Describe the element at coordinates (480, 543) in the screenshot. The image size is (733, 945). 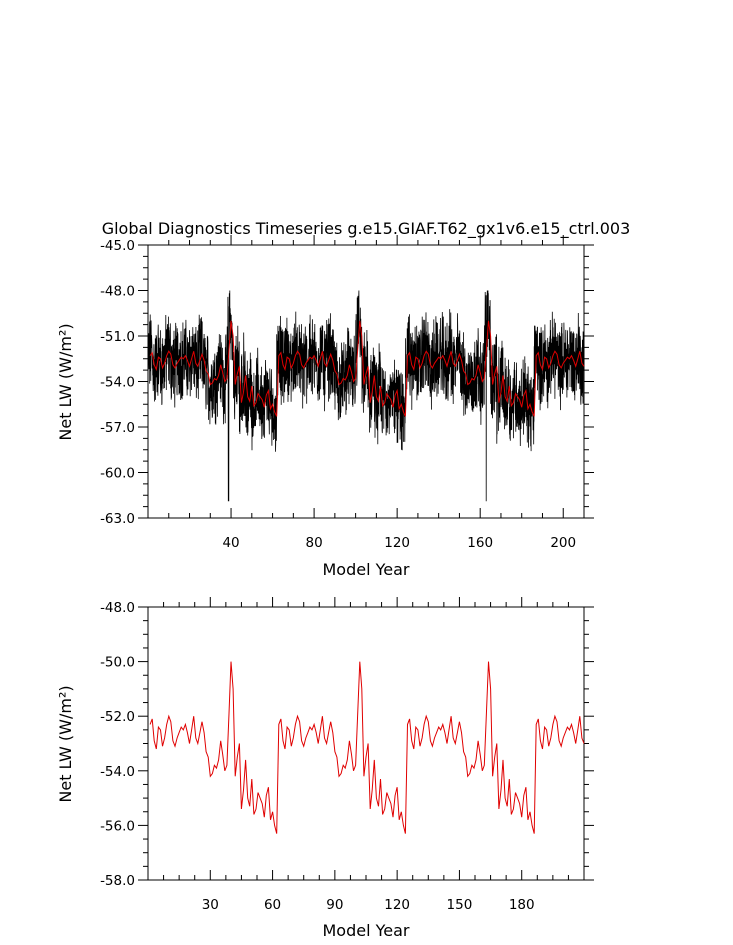
I see `top-x-tick-label: 160` at that location.